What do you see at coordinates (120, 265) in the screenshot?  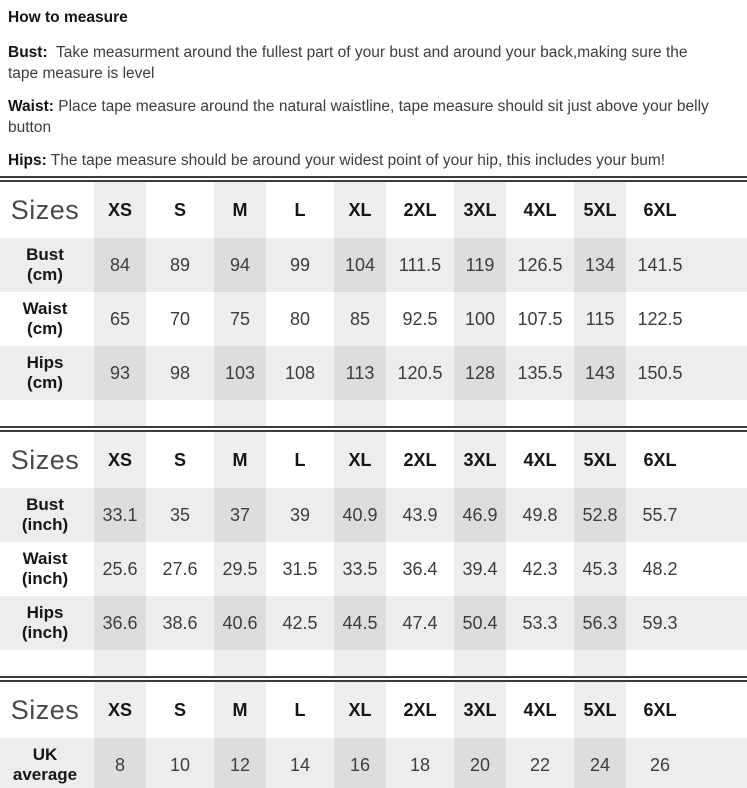 I see `size-value-cm-bust-xs: 84` at bounding box center [120, 265].